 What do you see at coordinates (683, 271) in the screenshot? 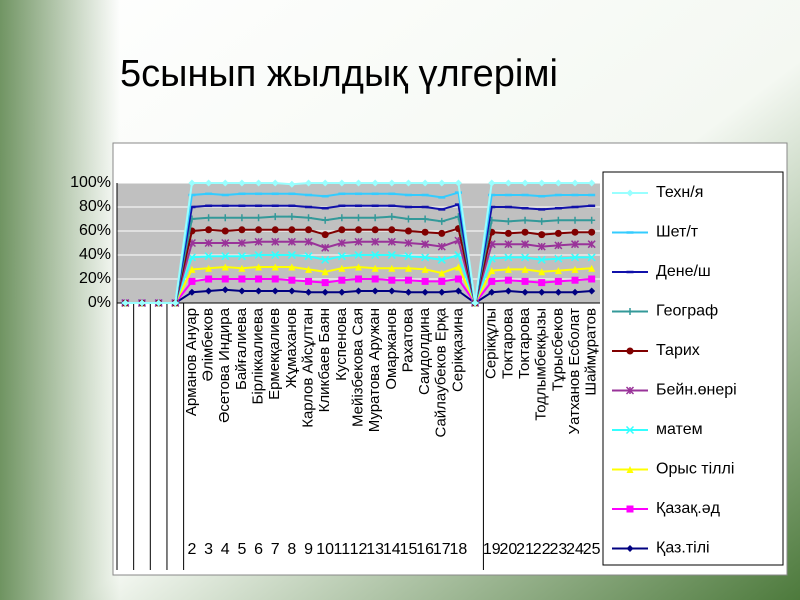
I see `legend-label: Дене/ш` at bounding box center [683, 271].